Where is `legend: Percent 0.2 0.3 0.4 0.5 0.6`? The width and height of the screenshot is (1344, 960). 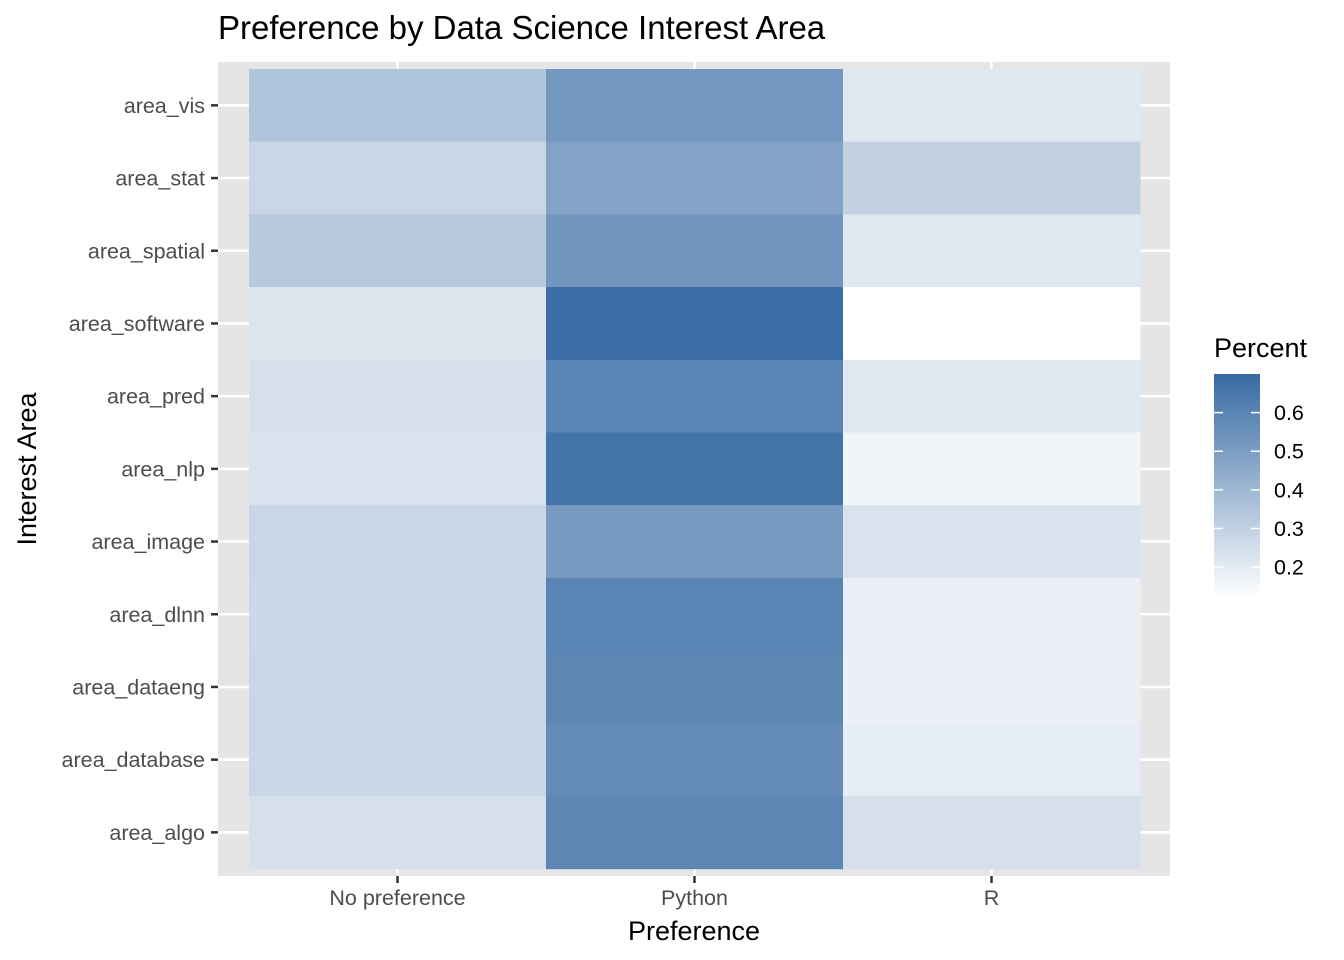
legend: Percent 0.2 0.3 0.4 0.5 0.6 is located at coordinates (1261, 465).